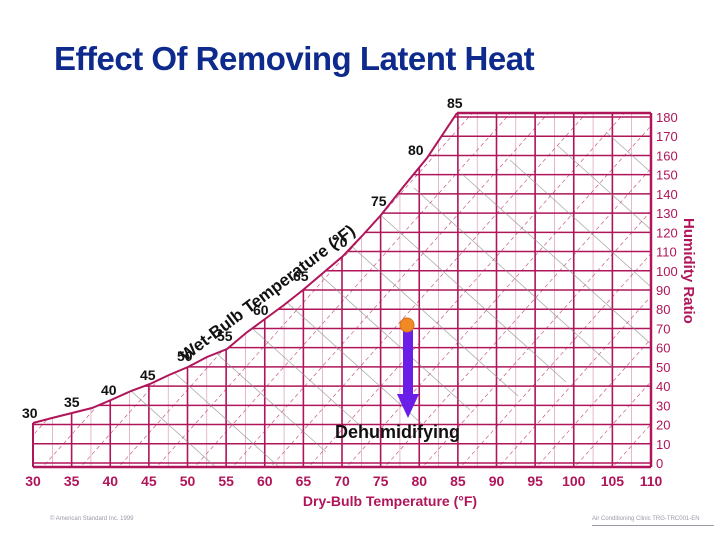 This screenshot has height=540, width=720. What do you see at coordinates (663, 386) in the screenshot?
I see `y-tick-label: 40` at bounding box center [663, 386].